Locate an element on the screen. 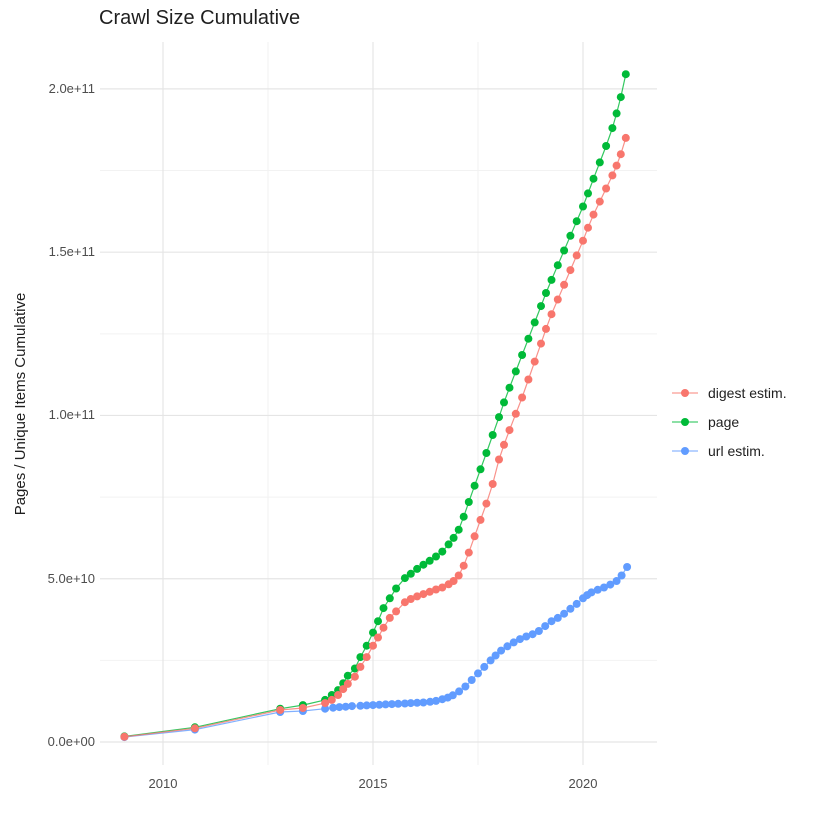 The image size is (826, 827). x-tick-label: 2010 is located at coordinates (163, 783).